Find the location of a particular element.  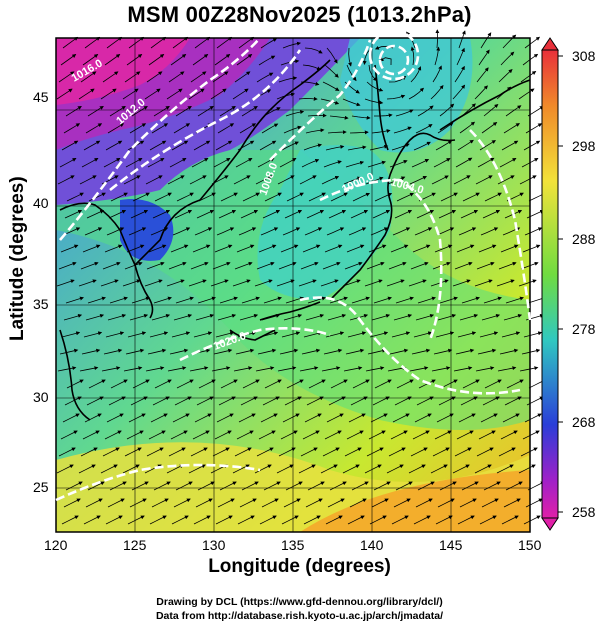

map-title: MSM 00Z28Nov2025 (1013.2hPa) is located at coordinates (299, 14).